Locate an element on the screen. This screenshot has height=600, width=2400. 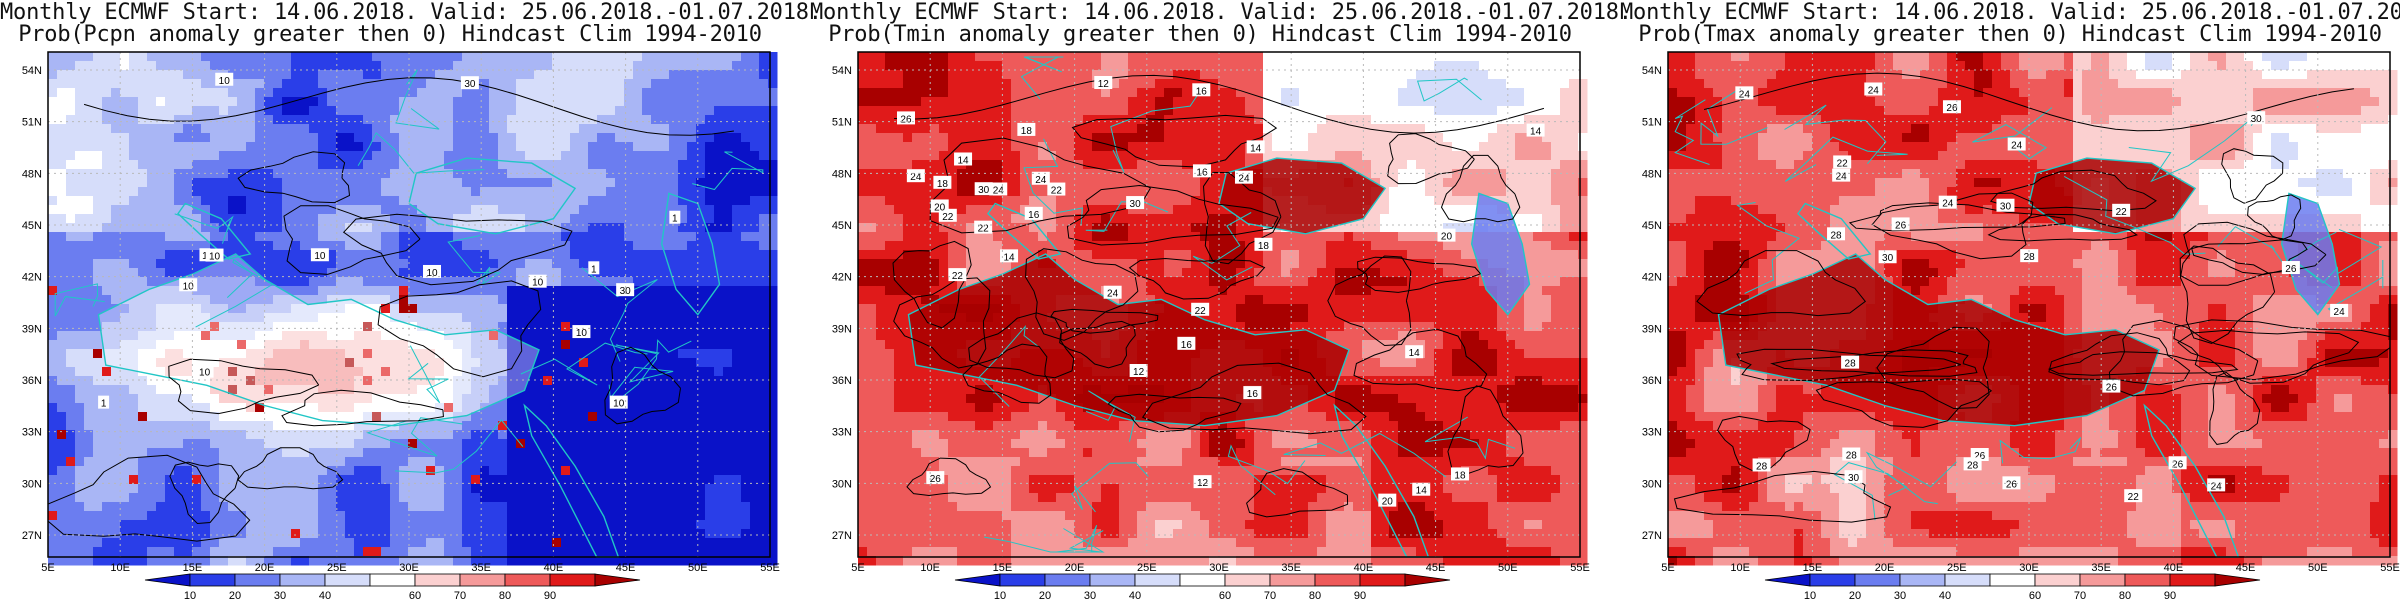
contour-line is located at coordinates (459, 329).